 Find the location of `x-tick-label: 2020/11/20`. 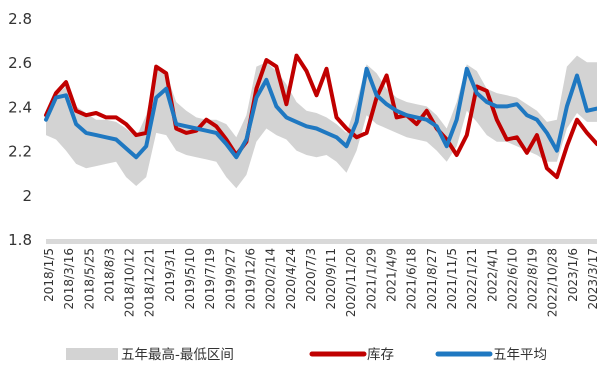

x-tick-label: 2020/11/20 is located at coordinates (351, 282).